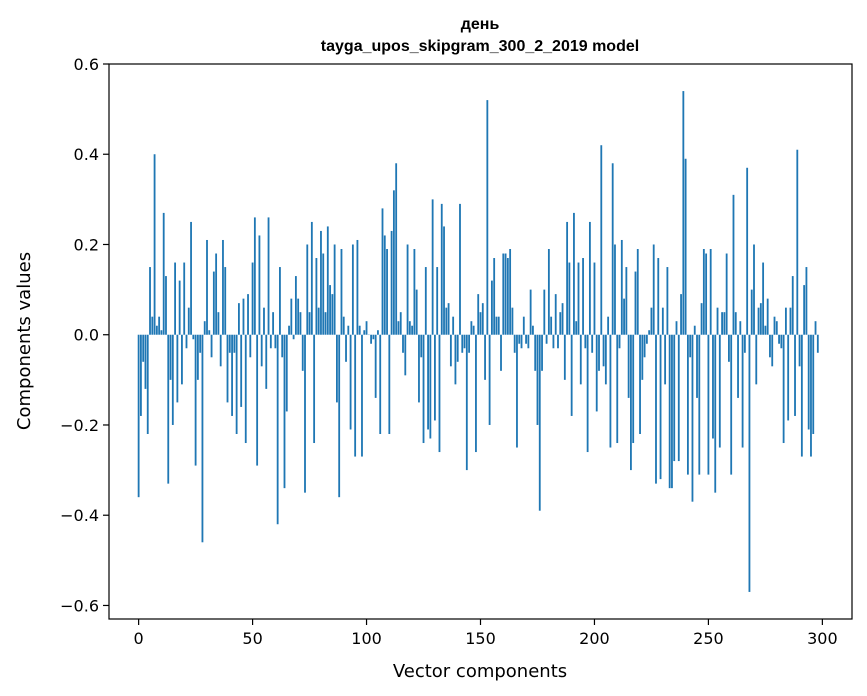  Describe the element at coordinates (139, 638) in the screenshot. I see `x-tick-label: 0` at that location.